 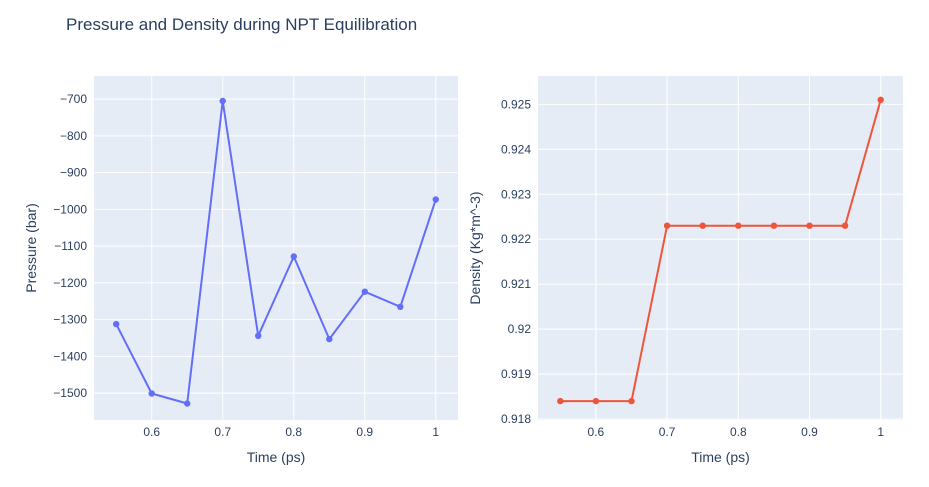 What do you see at coordinates (516, 419) in the screenshot?
I see `density-y-tick-label: 0.918` at bounding box center [516, 419].